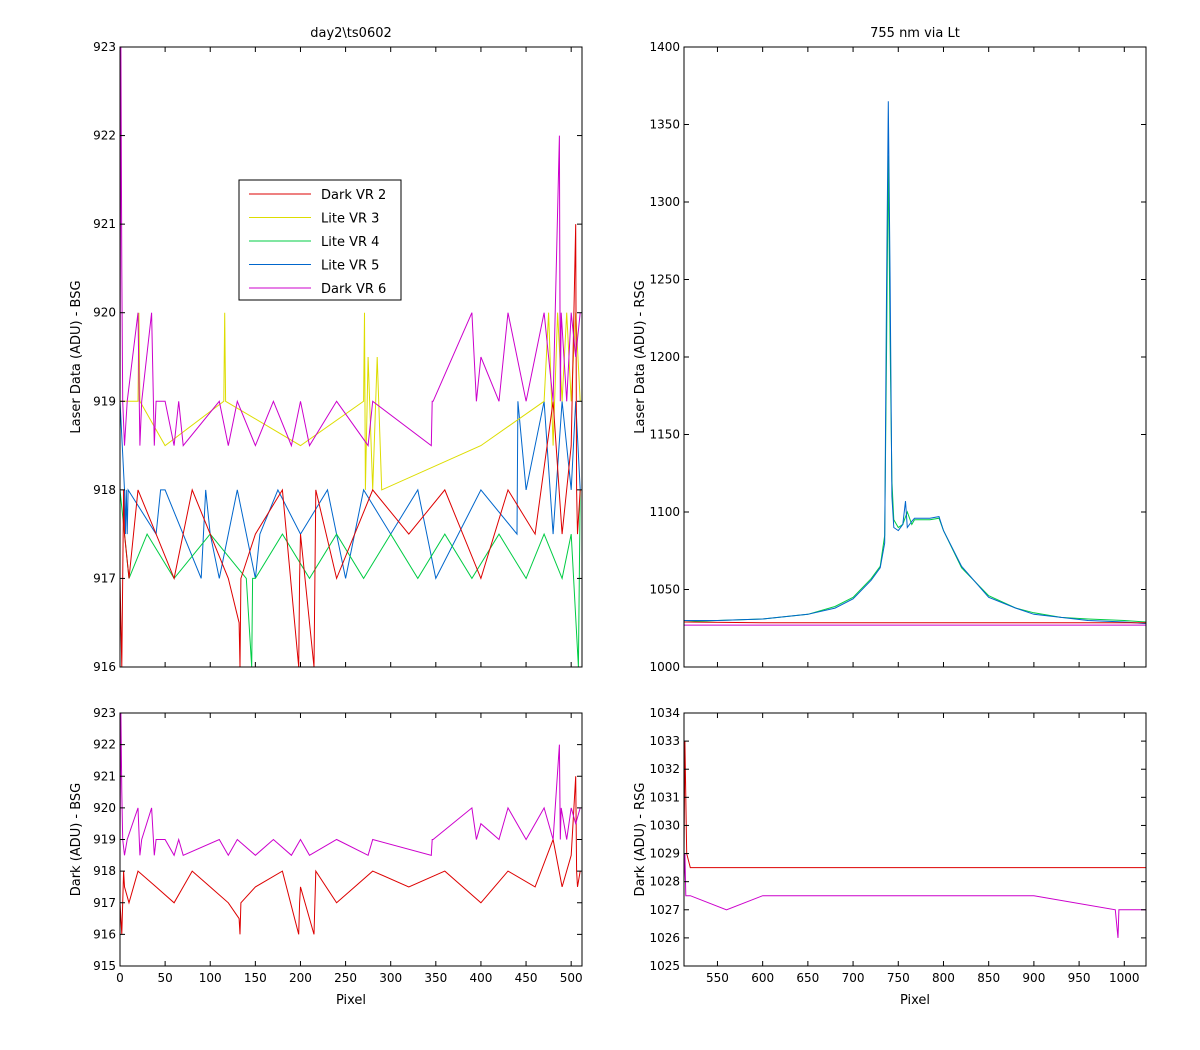  I want to click on legend-entry-1: Lite VR 3, so click(350, 219).